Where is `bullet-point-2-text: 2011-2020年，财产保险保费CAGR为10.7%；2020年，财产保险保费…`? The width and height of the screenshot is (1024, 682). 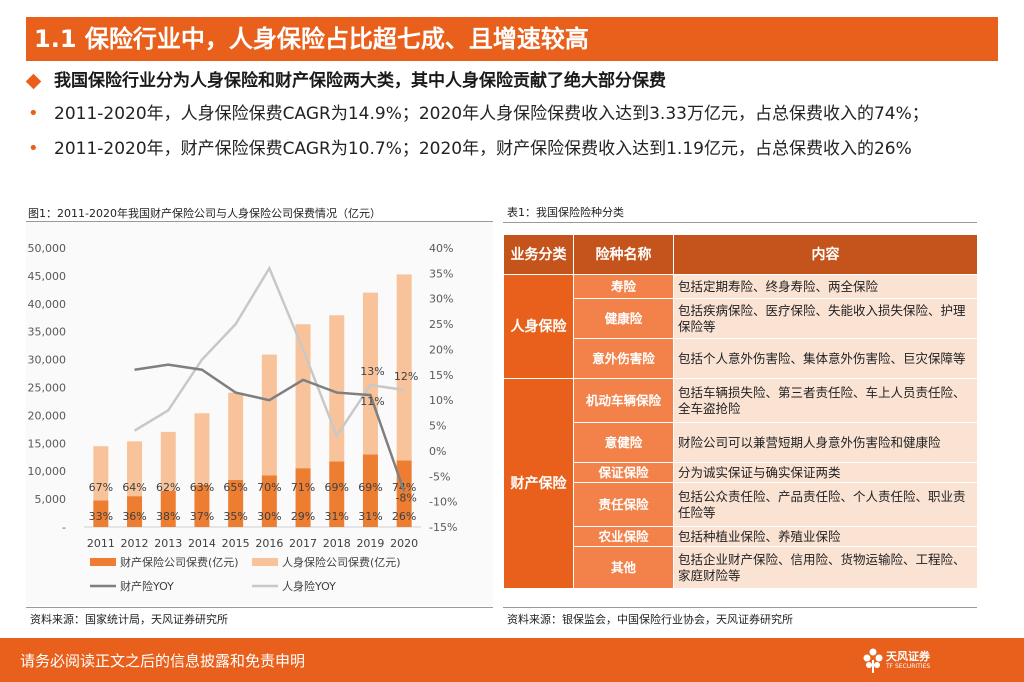
bullet-point-2-text: 2011-2020年，财产保险保费CAGR为10.7%；2020年，财产保险保费… is located at coordinates (483, 149).